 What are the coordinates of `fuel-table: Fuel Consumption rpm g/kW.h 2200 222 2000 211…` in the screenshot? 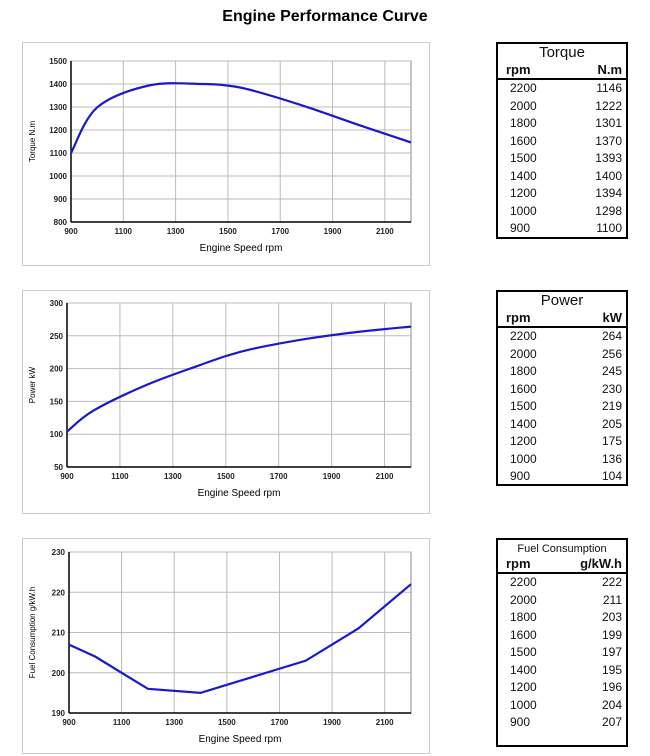 It's located at (562, 642).